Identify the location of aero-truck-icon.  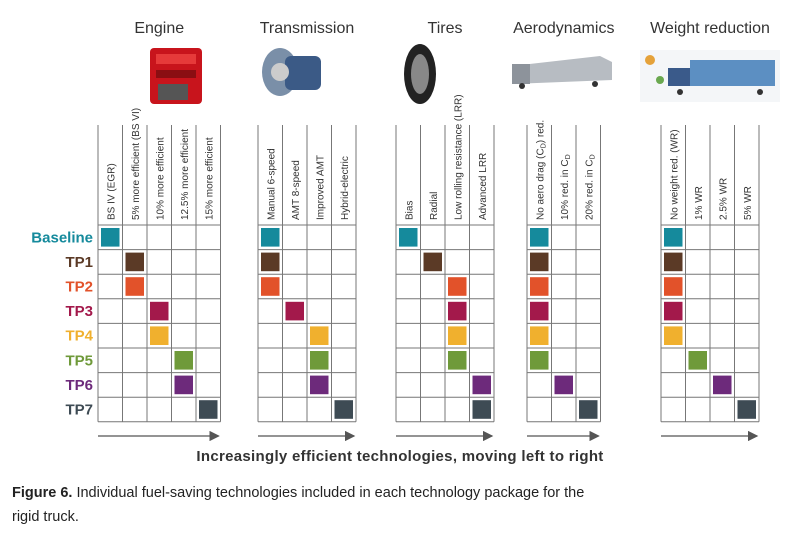
(562, 72).